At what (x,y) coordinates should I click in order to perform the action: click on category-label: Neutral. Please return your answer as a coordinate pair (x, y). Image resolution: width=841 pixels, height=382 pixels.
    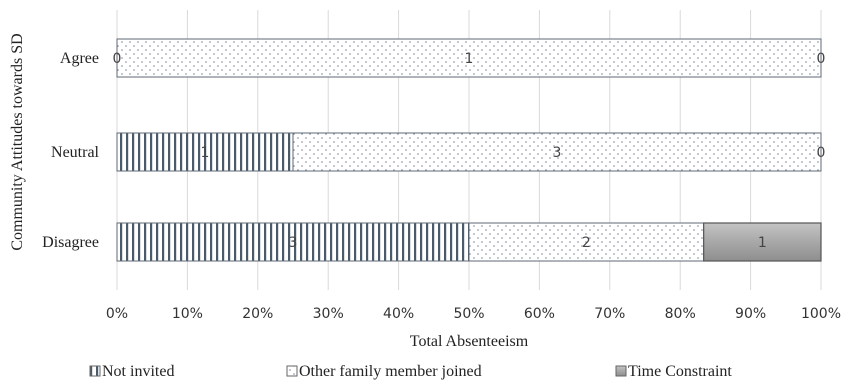
    Looking at the image, I should click on (75, 152).